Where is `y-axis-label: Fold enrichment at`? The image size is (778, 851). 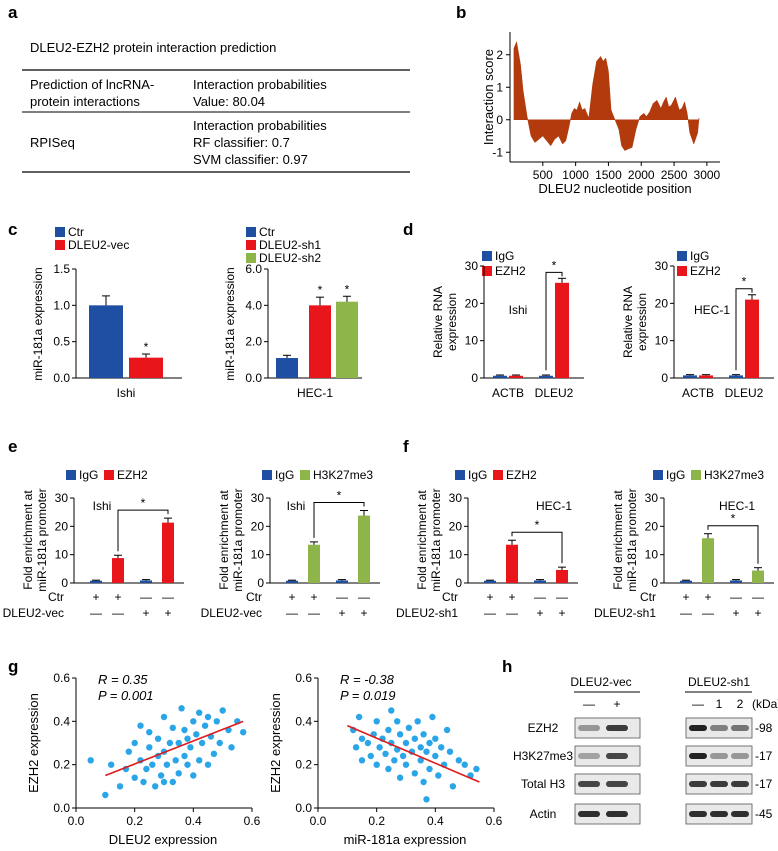
y-axis-label: Fold enrichment at is located at coordinates (422, 540).